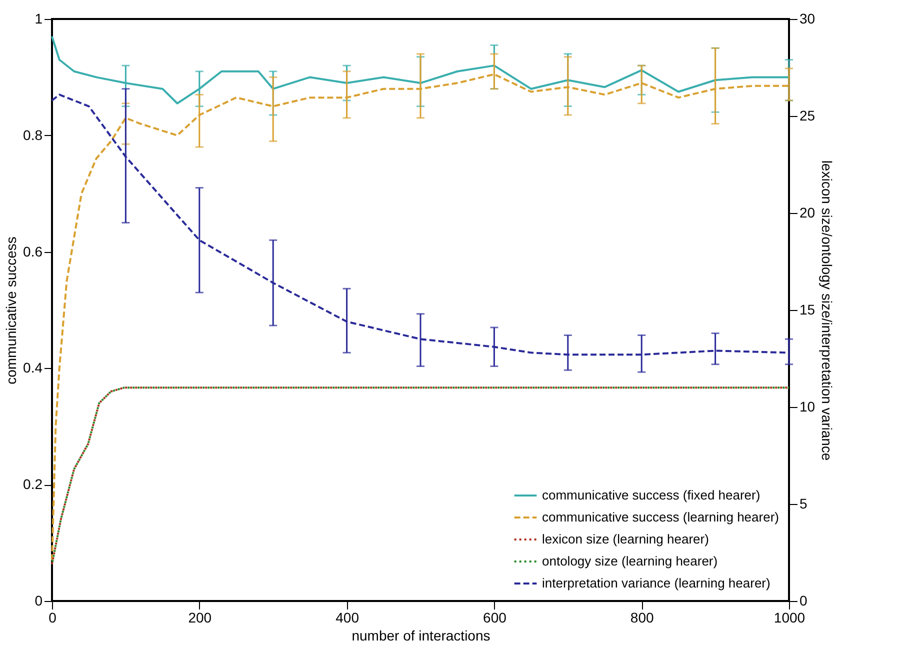 Image resolution: width=907 pixels, height=651 pixels. I want to click on y2-tick-label: 30, so click(808, 18).